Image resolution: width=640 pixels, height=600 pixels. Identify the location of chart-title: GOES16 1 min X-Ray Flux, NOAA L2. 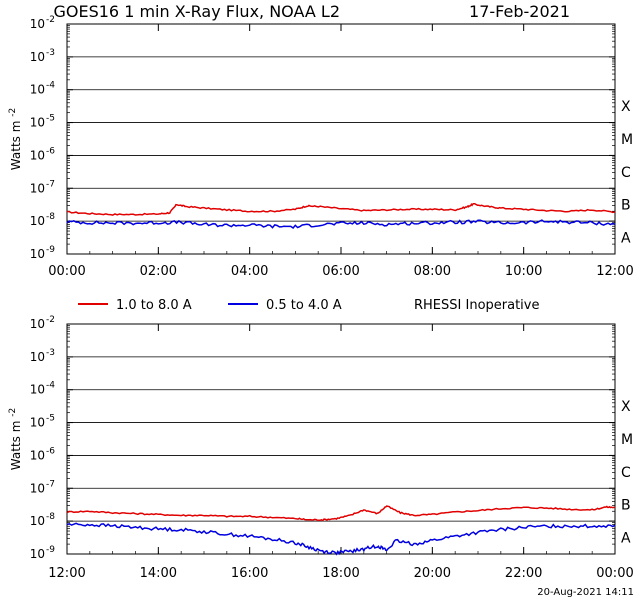
(196, 11).